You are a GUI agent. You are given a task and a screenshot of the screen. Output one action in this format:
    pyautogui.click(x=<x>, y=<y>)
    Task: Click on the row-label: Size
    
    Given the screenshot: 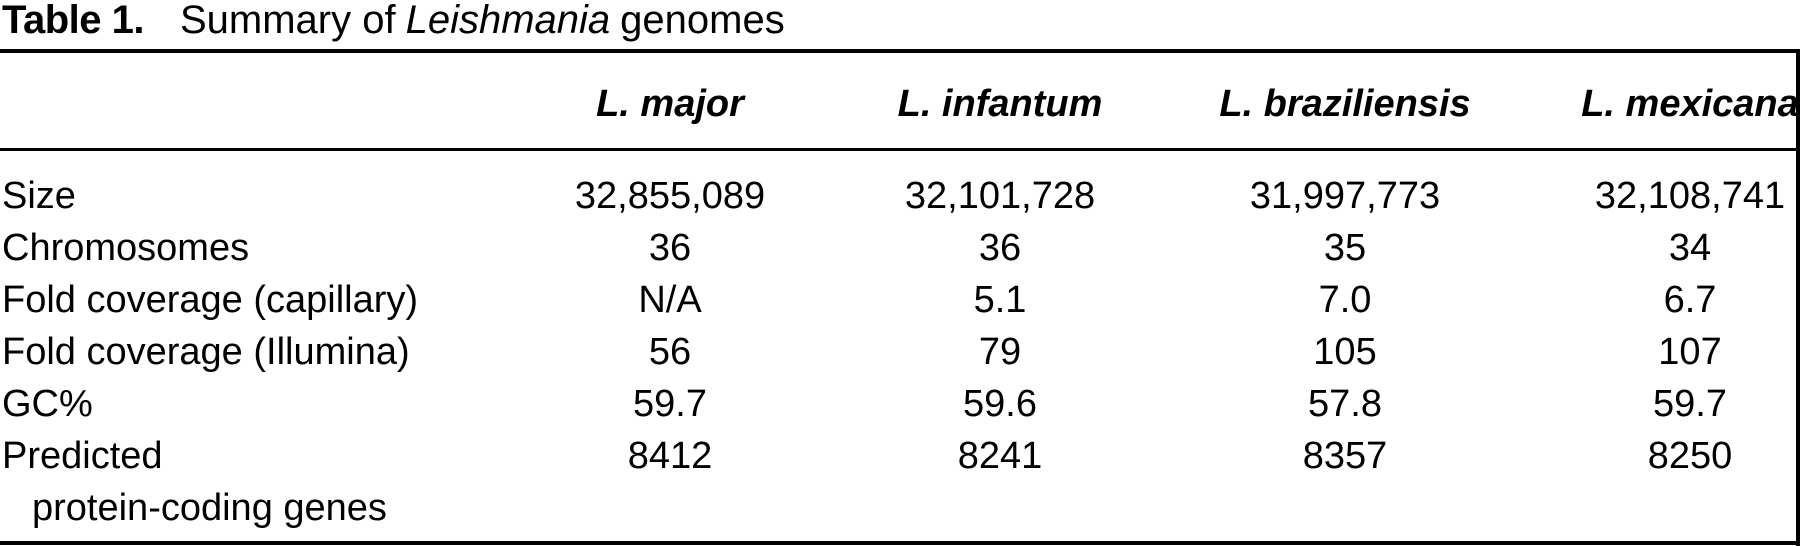 What is the action you would take?
    pyautogui.click(x=39, y=196)
    